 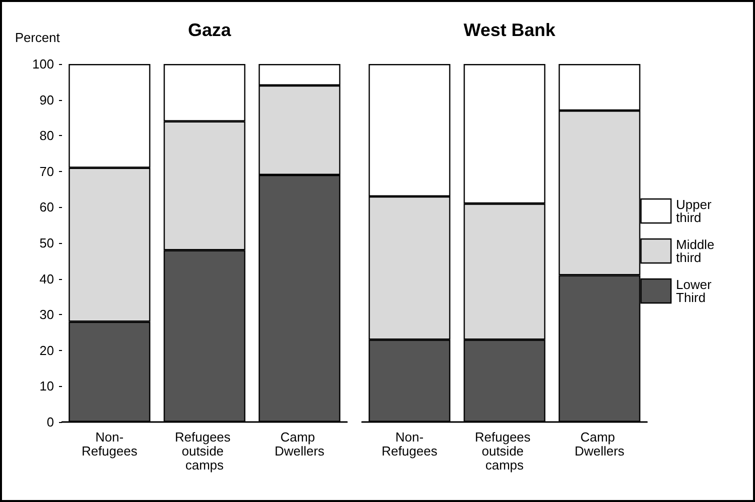 What do you see at coordinates (510, 30) in the screenshot?
I see `chart-title: West Bank` at bounding box center [510, 30].